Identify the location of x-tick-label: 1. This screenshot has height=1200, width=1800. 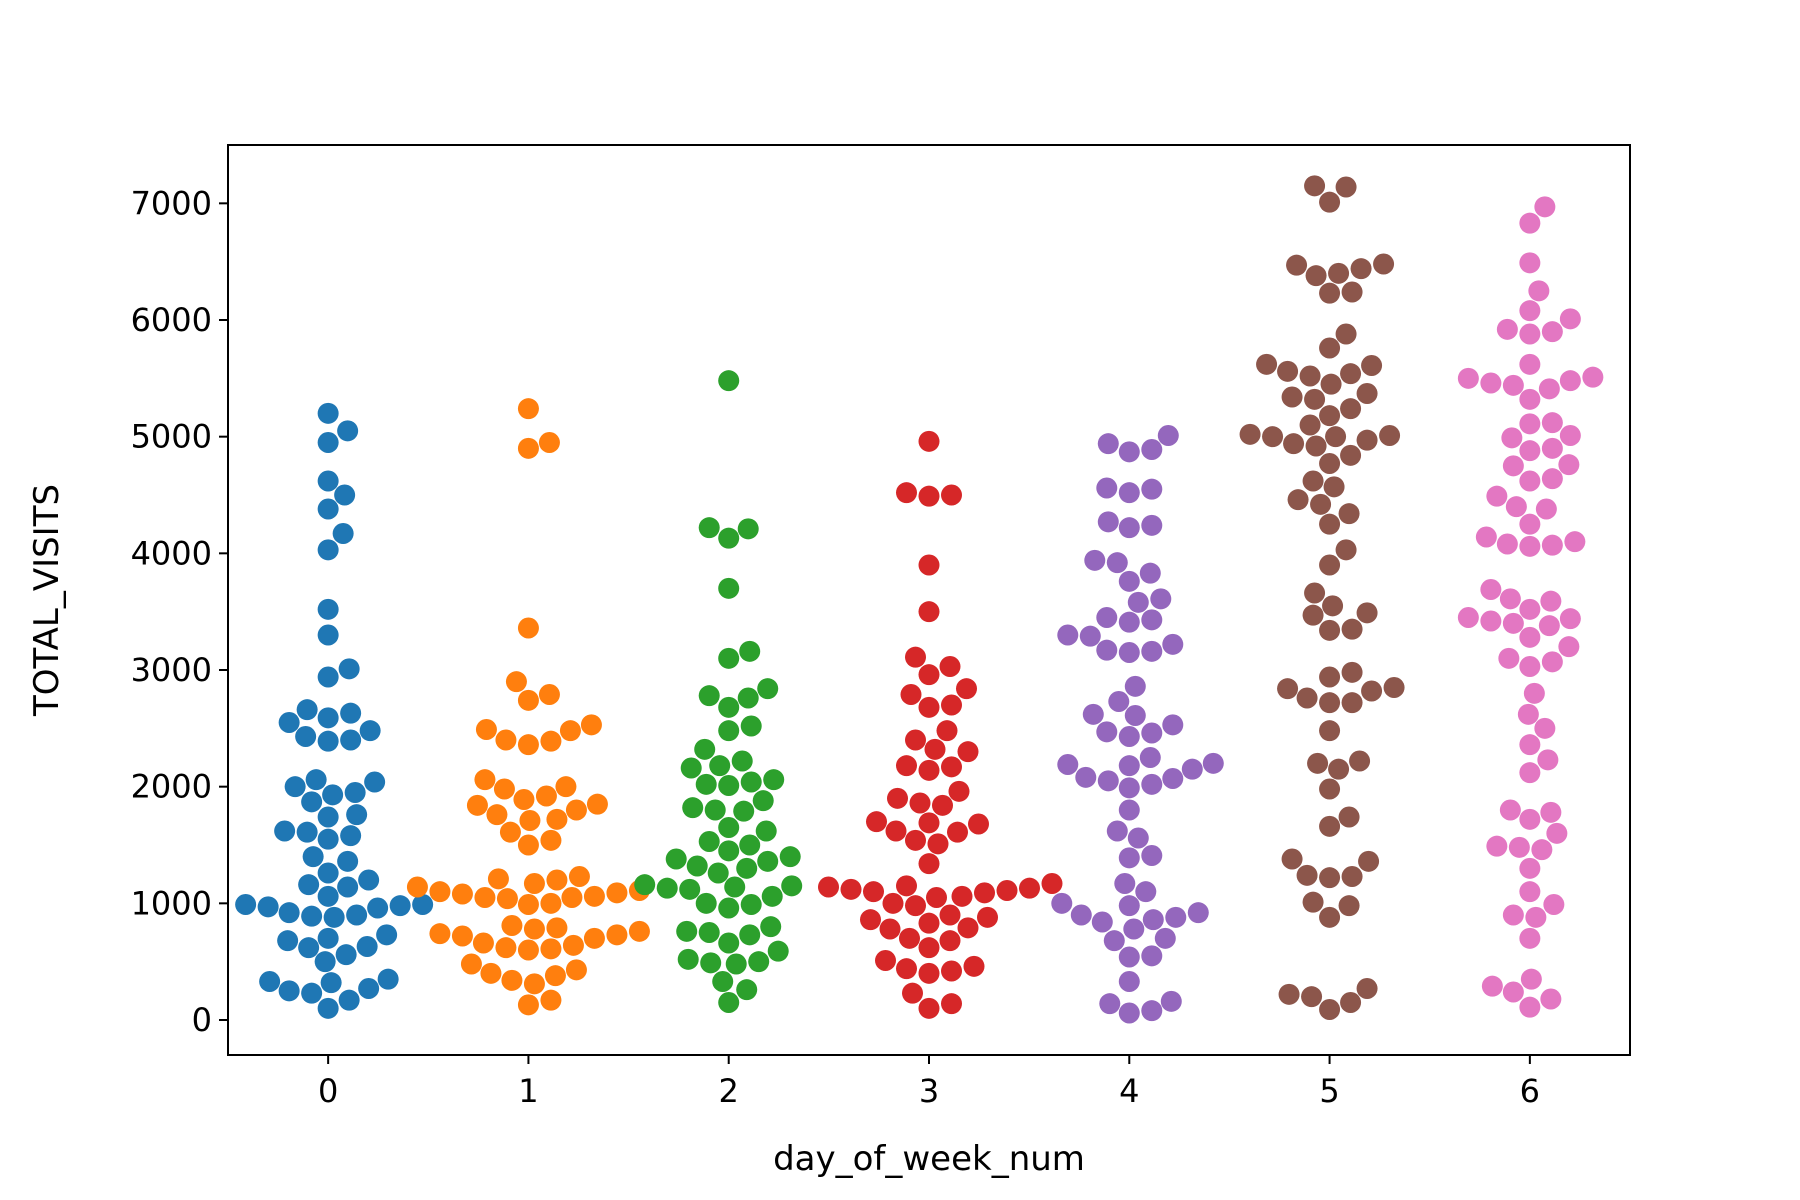
(528, 1091).